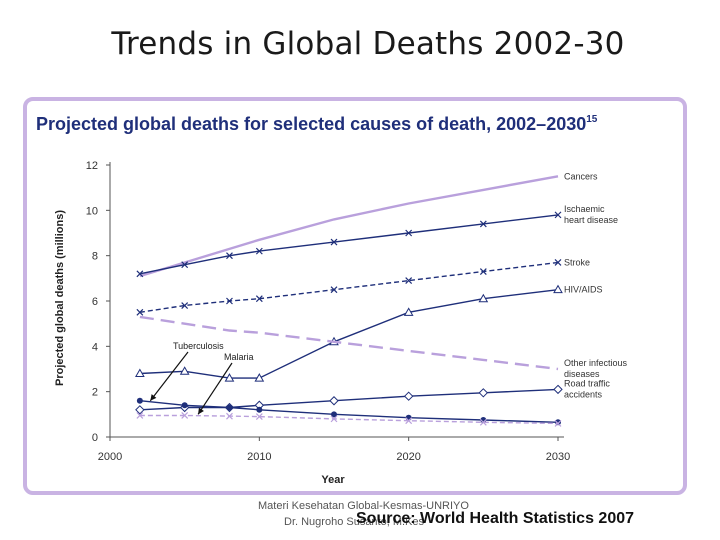 This screenshot has height=540, width=720. I want to click on line-hiv-aids, so click(349, 334).